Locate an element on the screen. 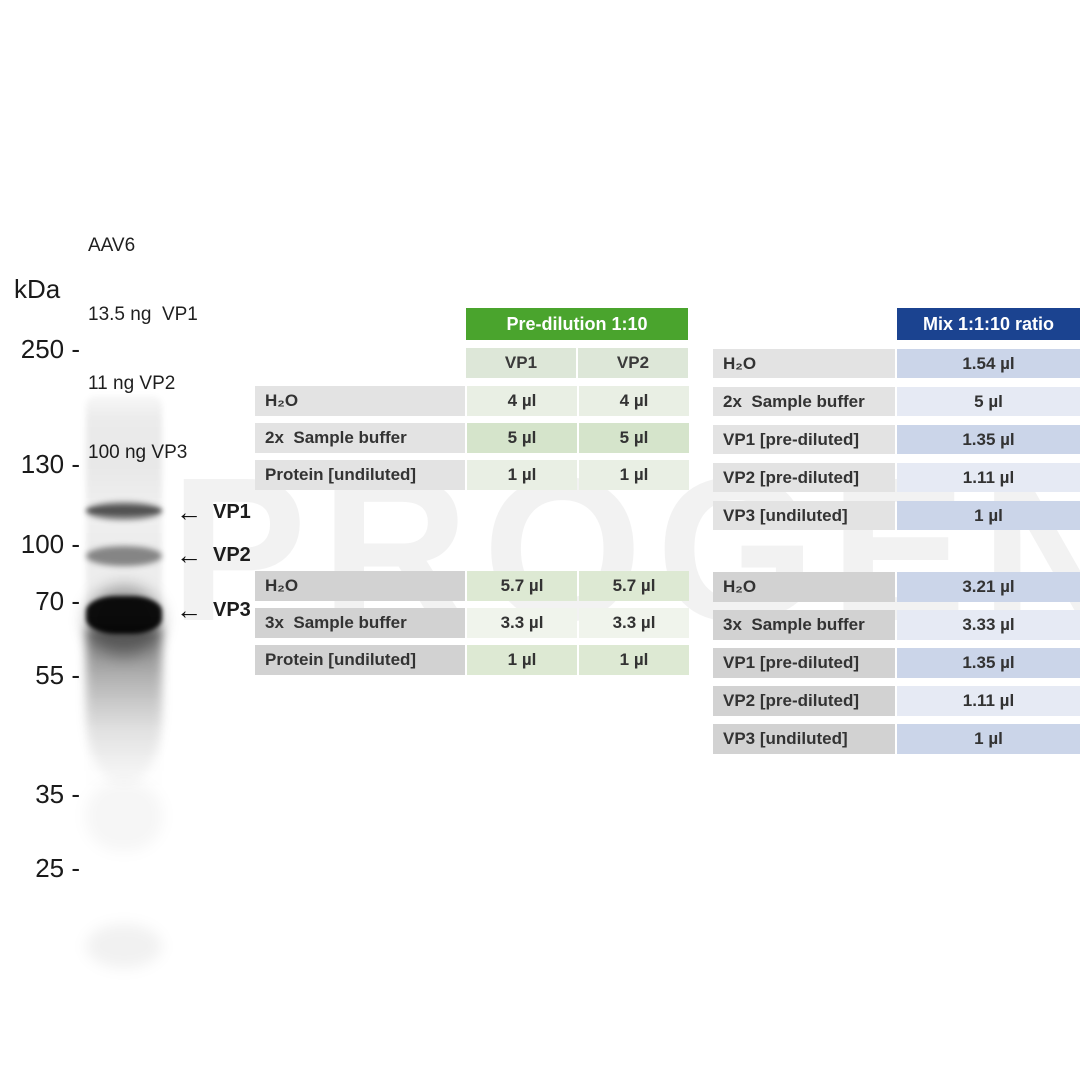 The image size is (1080, 1080). vp1-band-label: VP1 is located at coordinates (232, 511).